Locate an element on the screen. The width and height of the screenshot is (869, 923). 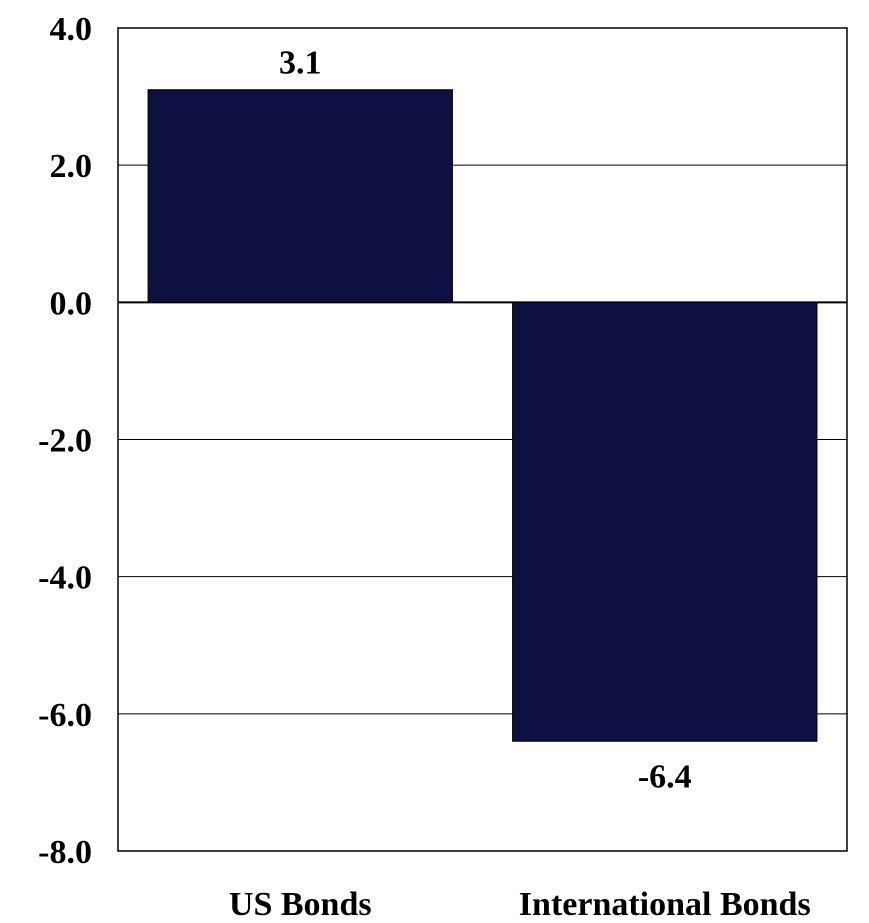
y-tick-label: -6.0 is located at coordinates (65, 715).